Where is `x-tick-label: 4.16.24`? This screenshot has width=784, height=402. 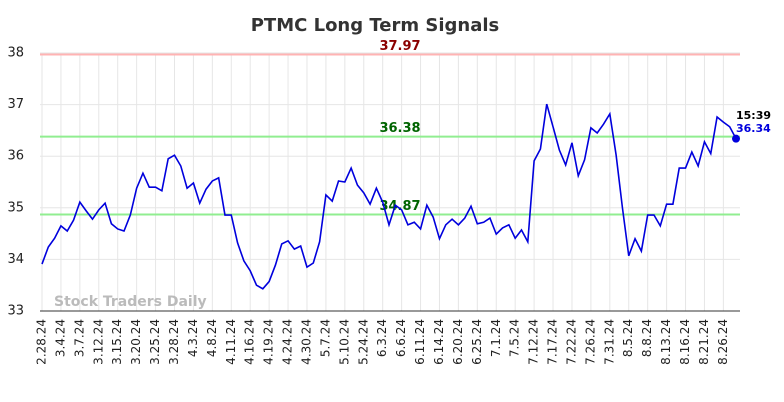 x-tick-label: 4.16.24 is located at coordinates (250, 342).